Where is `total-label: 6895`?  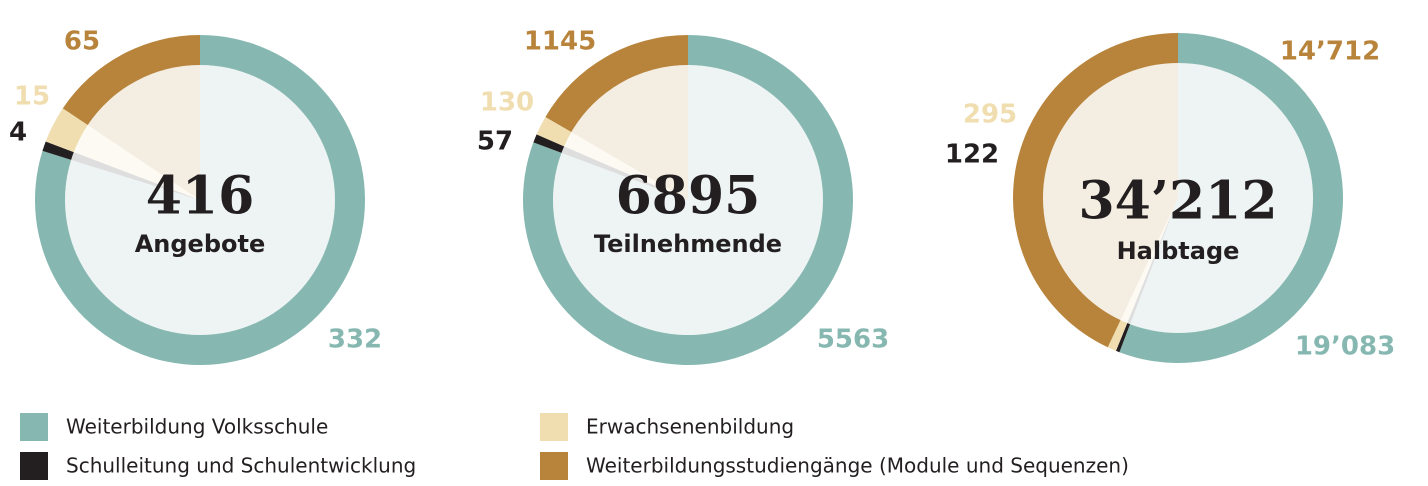
total-label: 6895 is located at coordinates (688, 196).